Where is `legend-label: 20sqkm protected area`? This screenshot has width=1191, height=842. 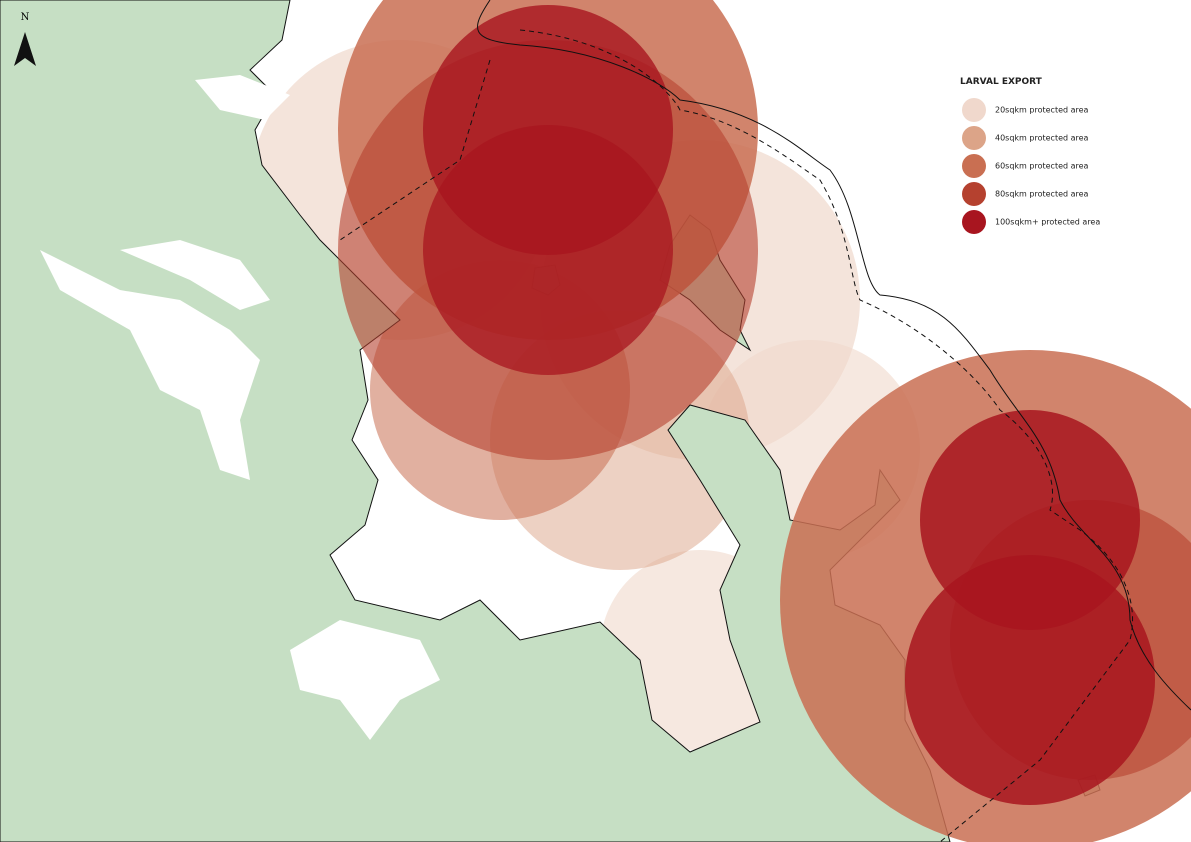
legend-label: 20sqkm protected area is located at coordinates (1042, 110).